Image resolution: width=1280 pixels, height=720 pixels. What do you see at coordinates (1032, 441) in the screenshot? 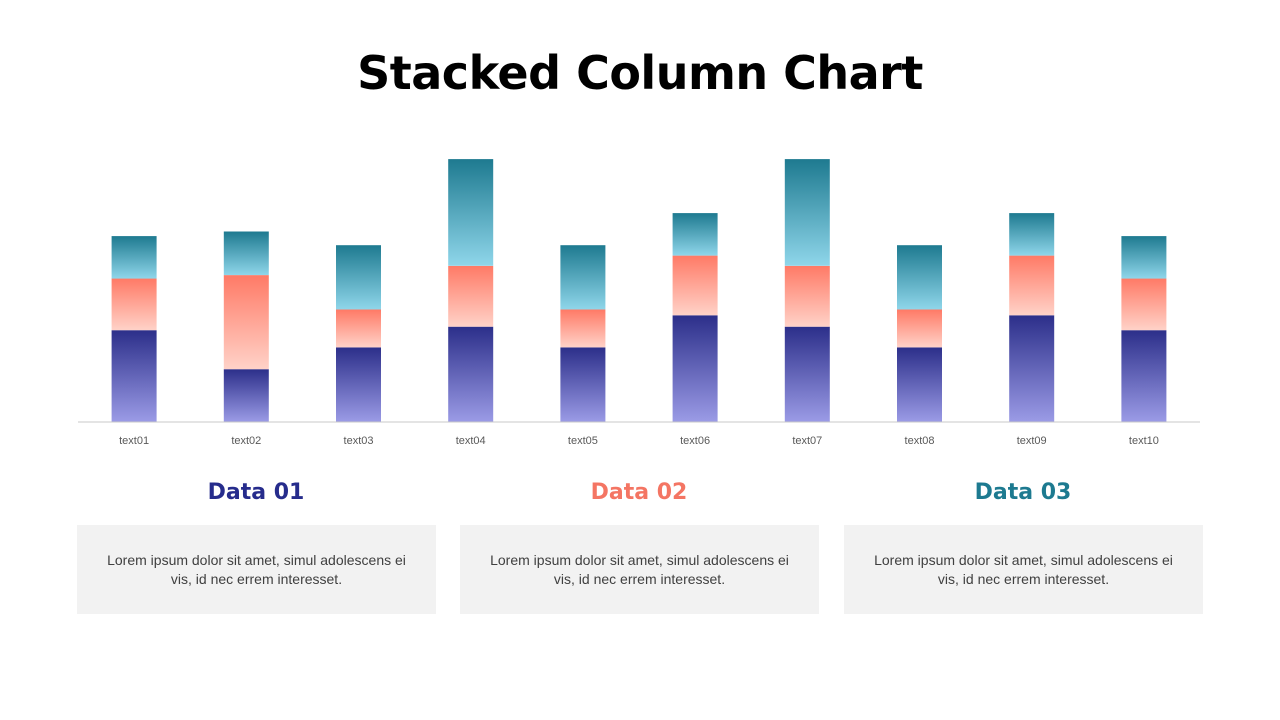
I see `x-tick-label-text09: text09` at bounding box center [1032, 441].